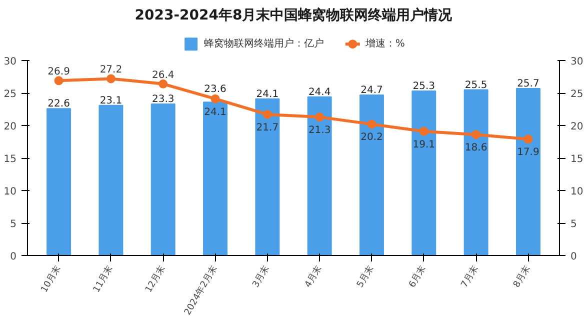 The height and width of the screenshot is (327, 586). I want to click on x-tick-label: 3月末, so click(261, 276).